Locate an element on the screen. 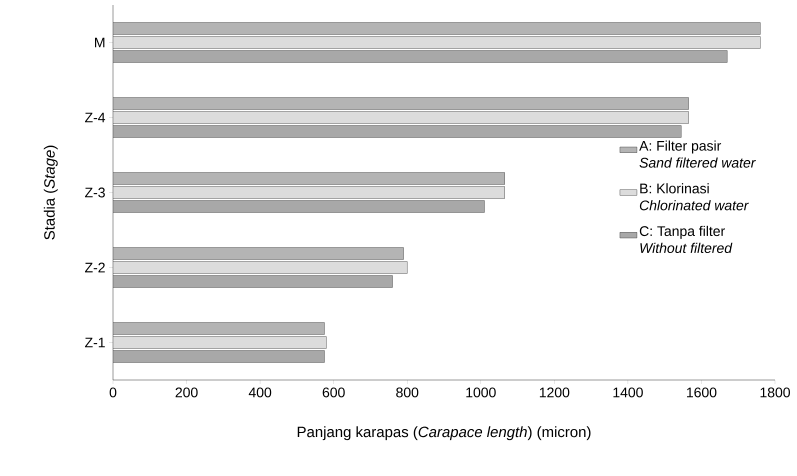 The width and height of the screenshot is (797, 476). x-tick-label: 1800 is located at coordinates (775, 392).